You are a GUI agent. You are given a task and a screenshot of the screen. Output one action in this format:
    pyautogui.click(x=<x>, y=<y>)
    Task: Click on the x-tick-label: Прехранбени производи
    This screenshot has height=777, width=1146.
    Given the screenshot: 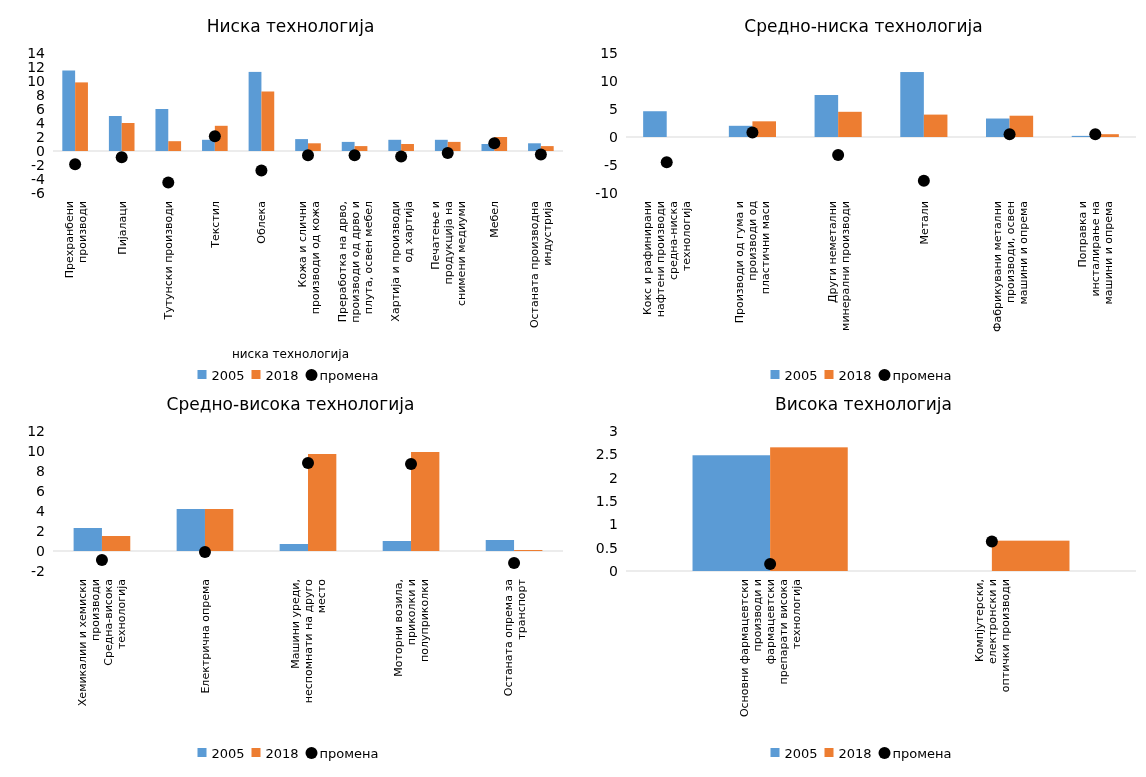 What is the action you would take?
    pyautogui.click(x=75, y=240)
    